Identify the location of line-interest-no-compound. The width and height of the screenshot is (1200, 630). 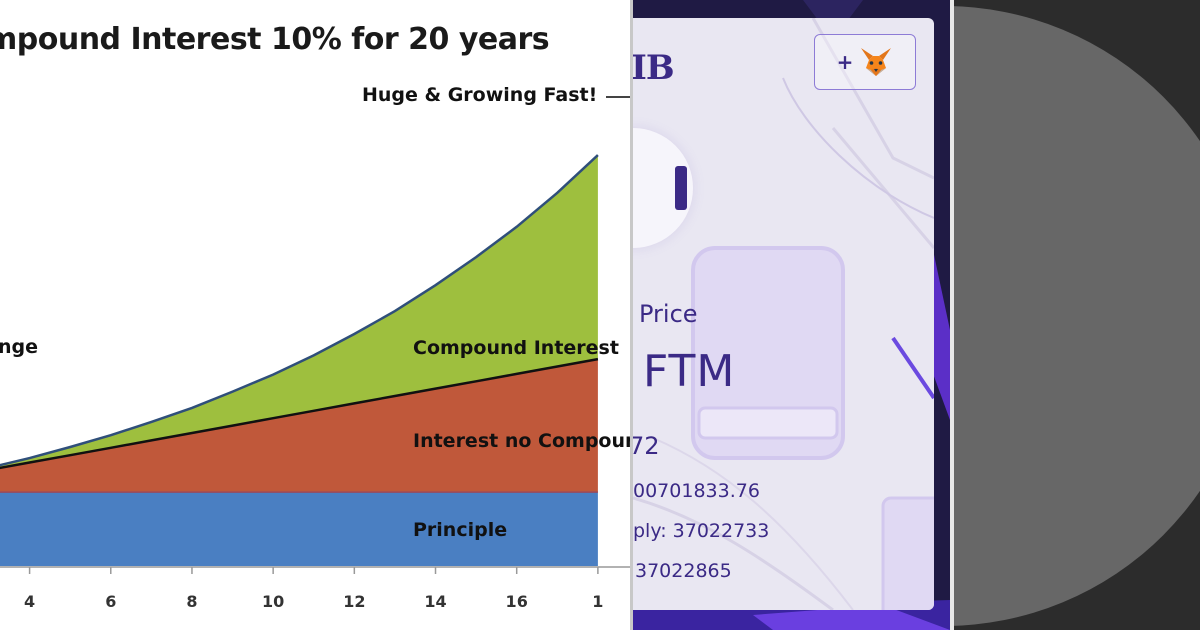
(299, 413).